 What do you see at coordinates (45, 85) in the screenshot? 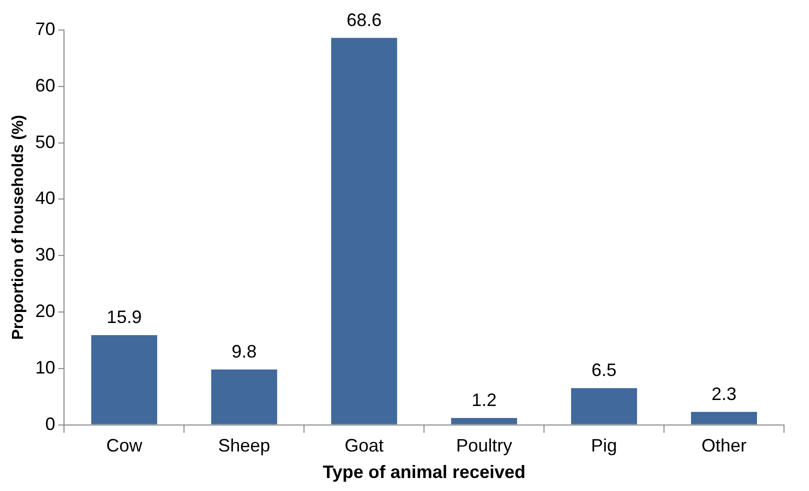
I see `y-tick-label: 60` at bounding box center [45, 85].